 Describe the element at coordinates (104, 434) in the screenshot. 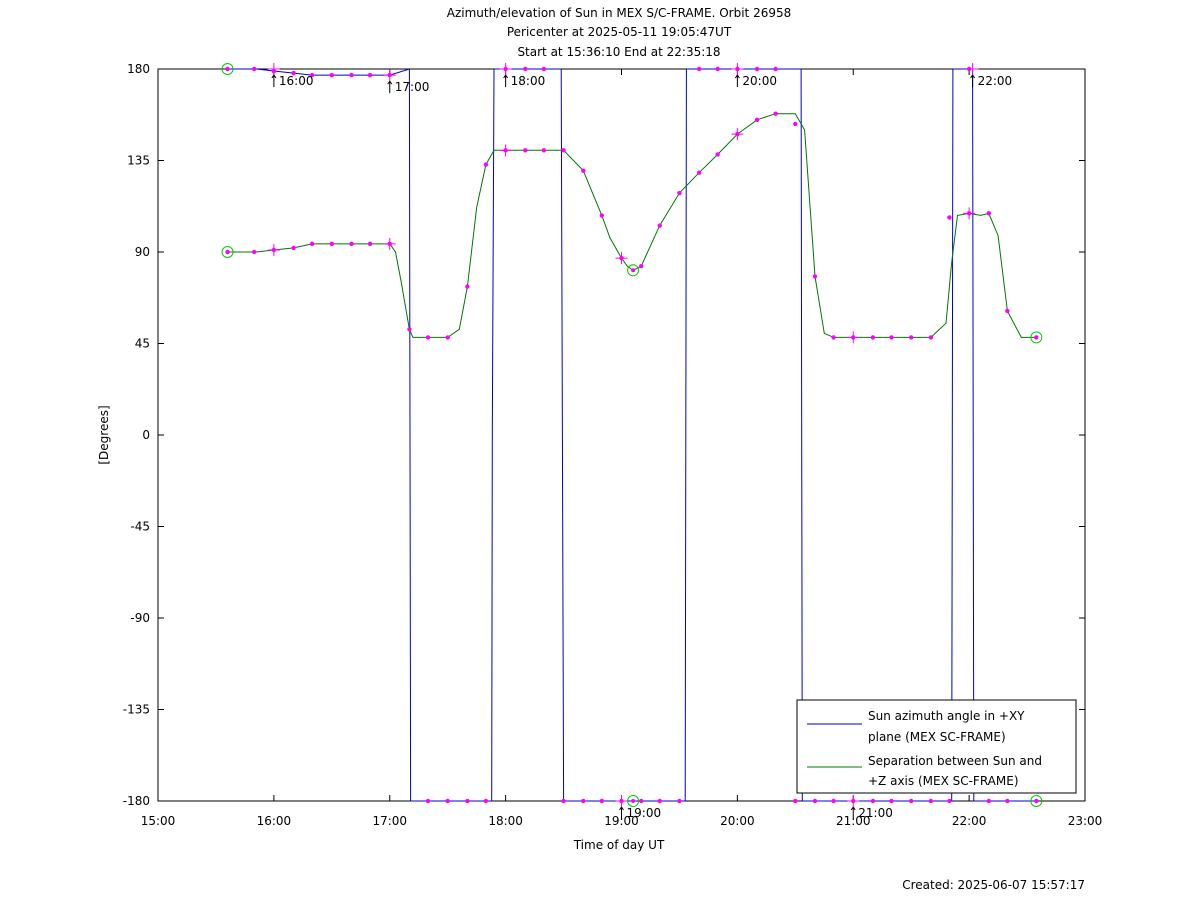

I see `y-axis-label: [Degrees]` at that location.